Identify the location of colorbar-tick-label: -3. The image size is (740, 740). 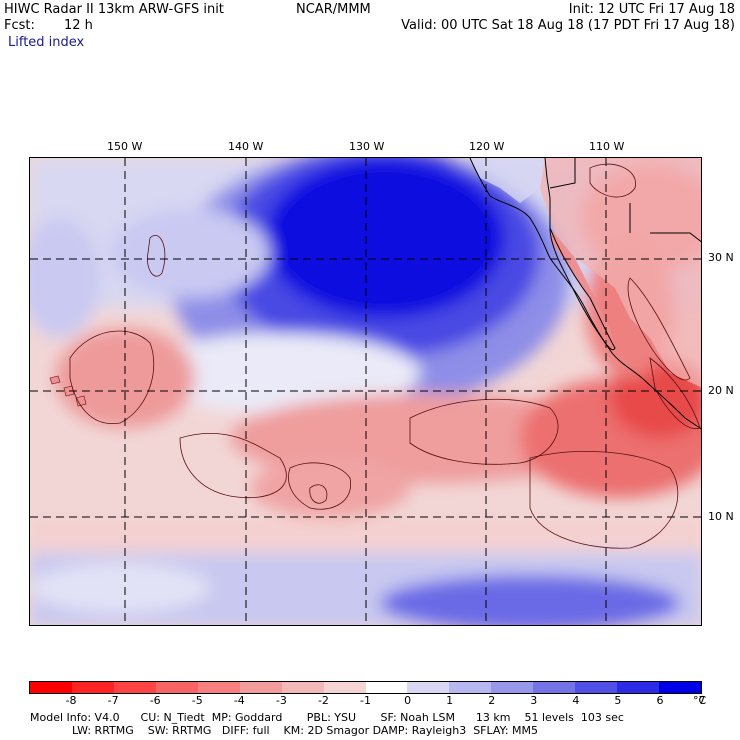
(281, 700).